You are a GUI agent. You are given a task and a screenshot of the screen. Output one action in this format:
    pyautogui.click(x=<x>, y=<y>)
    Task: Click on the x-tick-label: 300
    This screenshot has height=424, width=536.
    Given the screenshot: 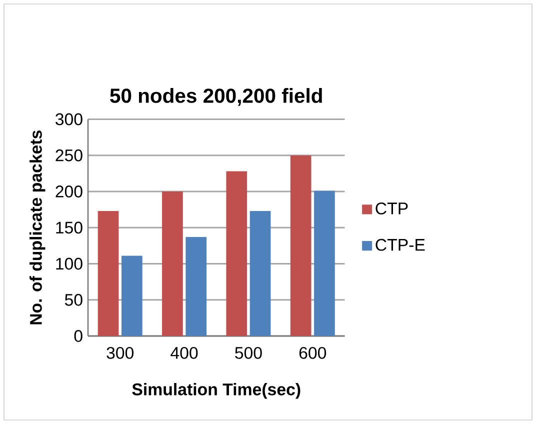 What is the action you would take?
    pyautogui.click(x=120, y=352)
    